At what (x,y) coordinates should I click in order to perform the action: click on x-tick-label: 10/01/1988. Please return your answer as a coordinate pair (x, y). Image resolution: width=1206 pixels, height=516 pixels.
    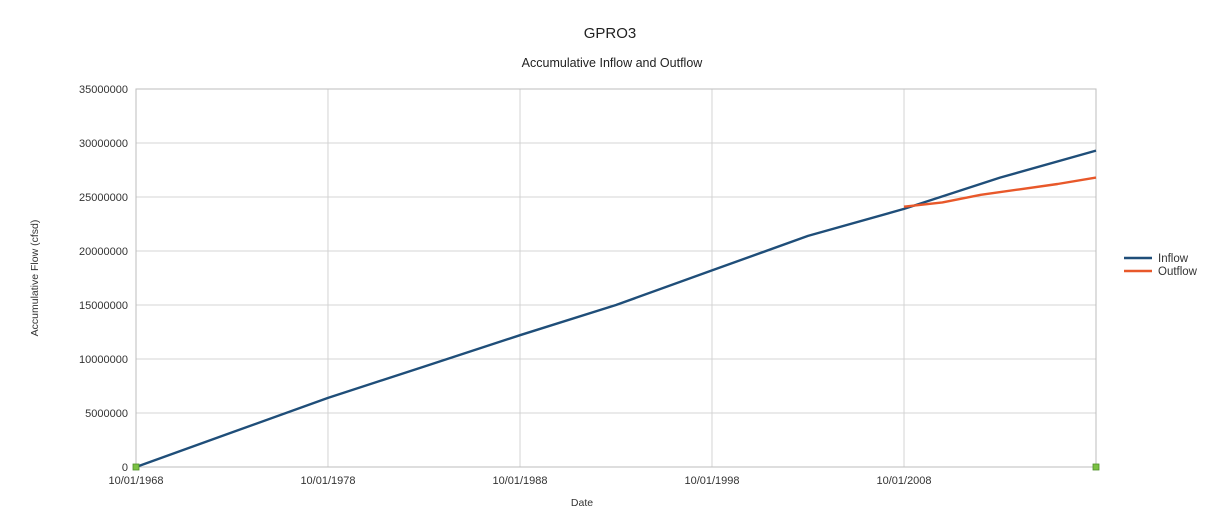
    Looking at the image, I should click on (519, 481).